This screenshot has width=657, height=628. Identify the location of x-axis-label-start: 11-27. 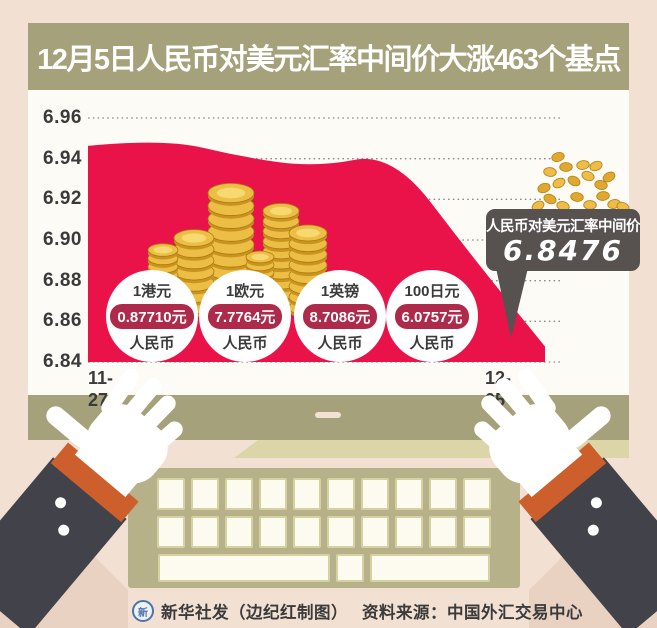
(101, 389).